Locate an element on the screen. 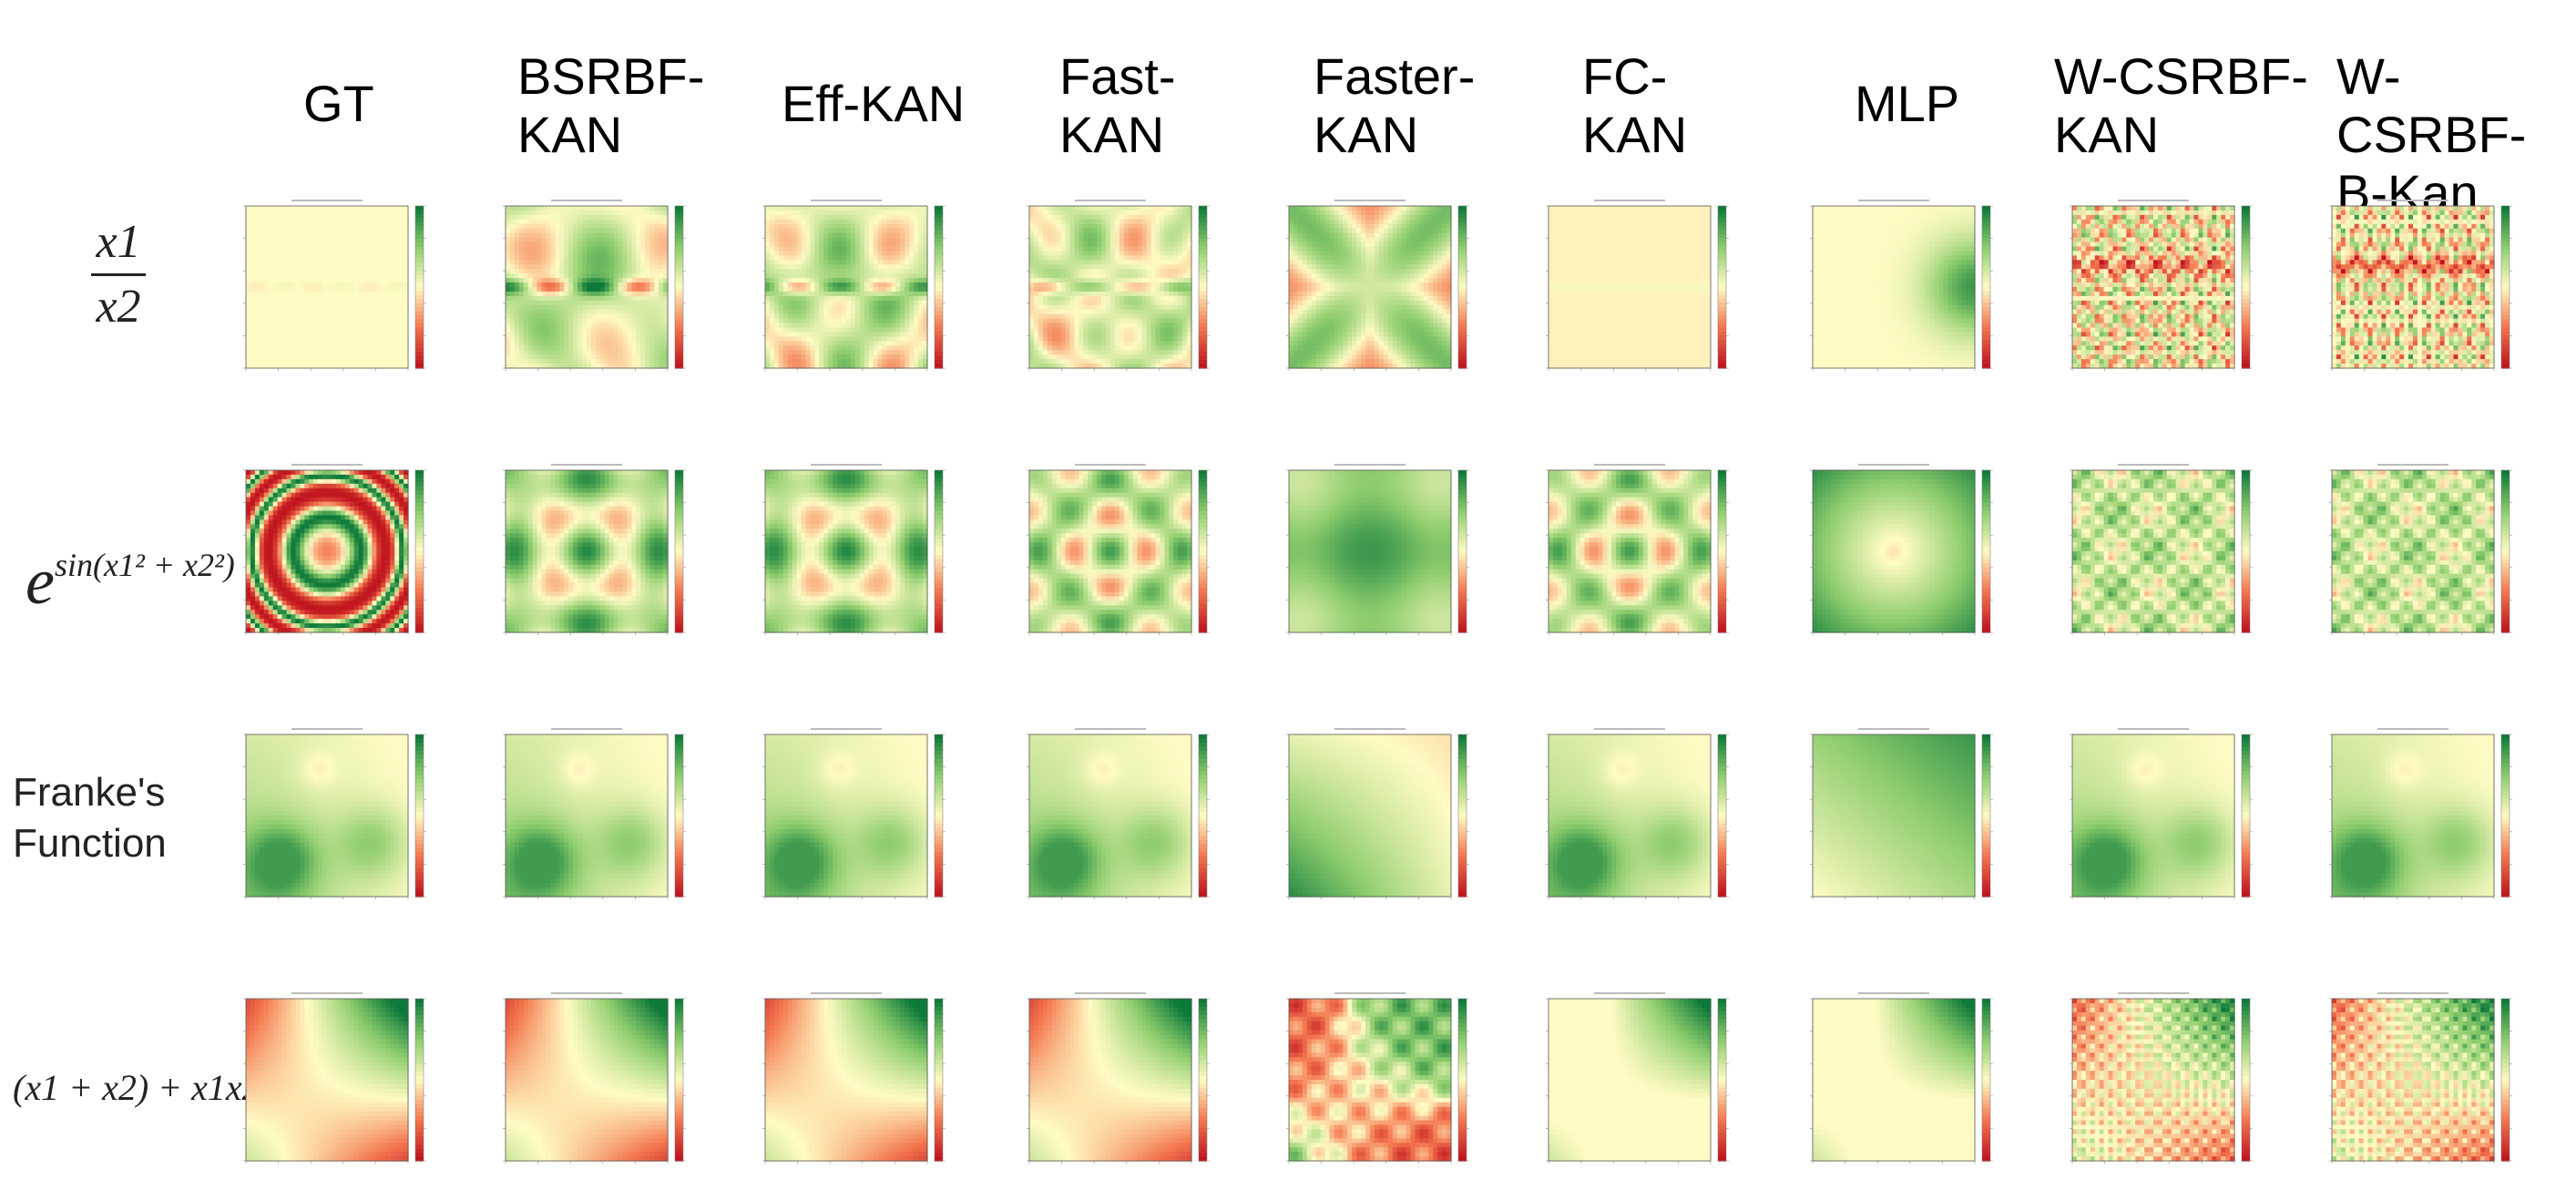 This screenshot has height=1201, width=2576. heatmap-franke-eff is located at coordinates (856, 823).